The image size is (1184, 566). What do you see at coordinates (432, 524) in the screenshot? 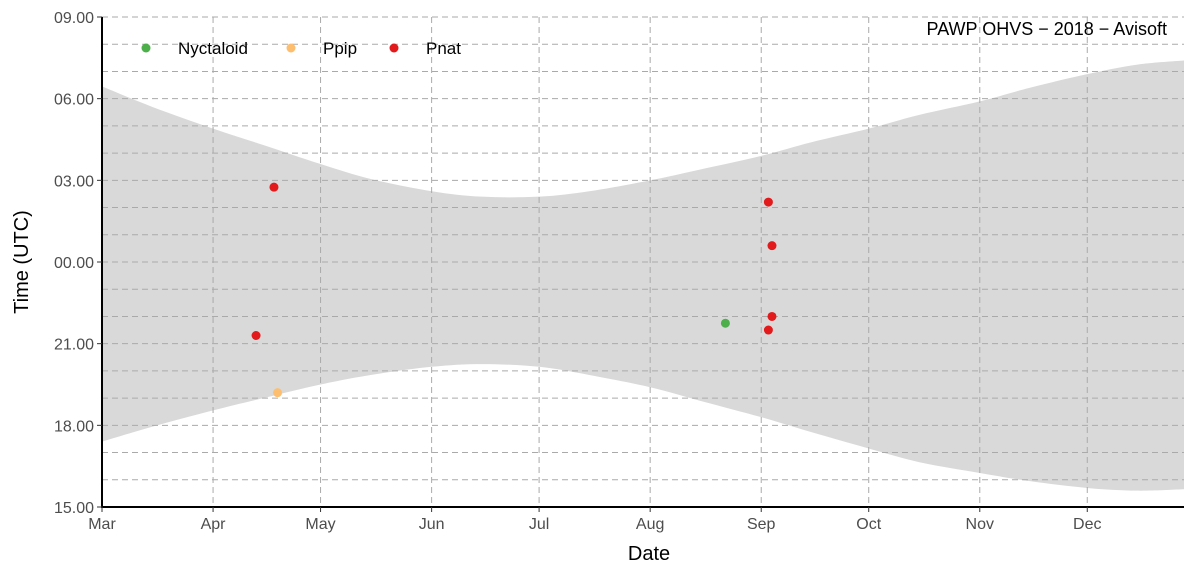
I see `x-tick-label: Jun` at bounding box center [432, 524].